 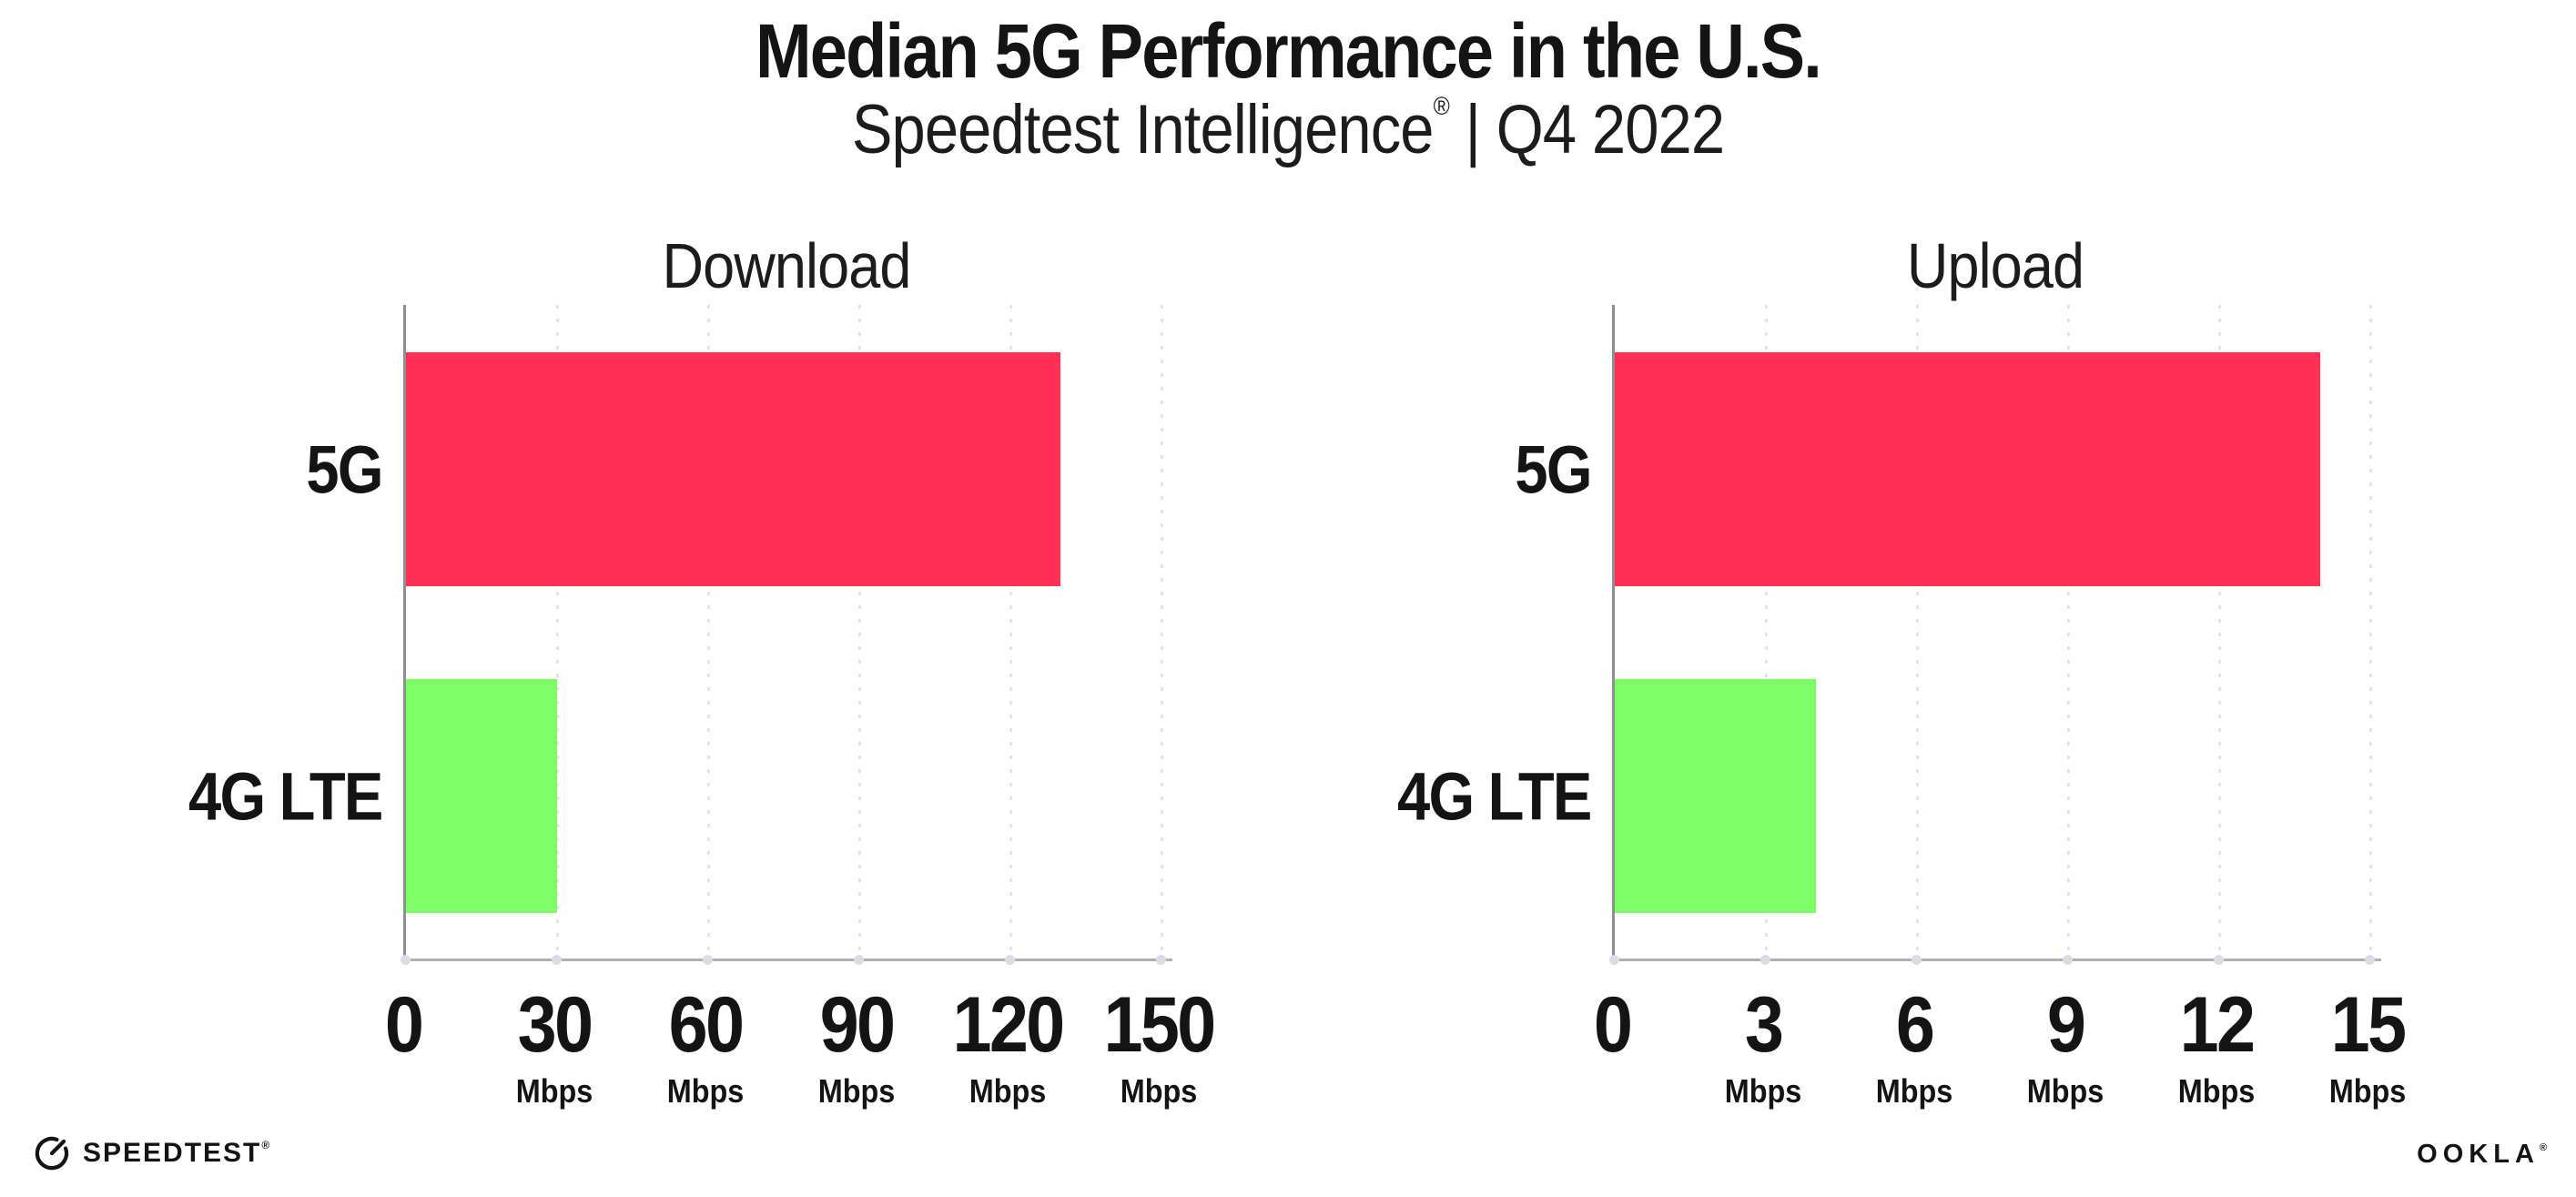 I want to click on subtitle-period: | Q4 2022, so click(x=1587, y=130).